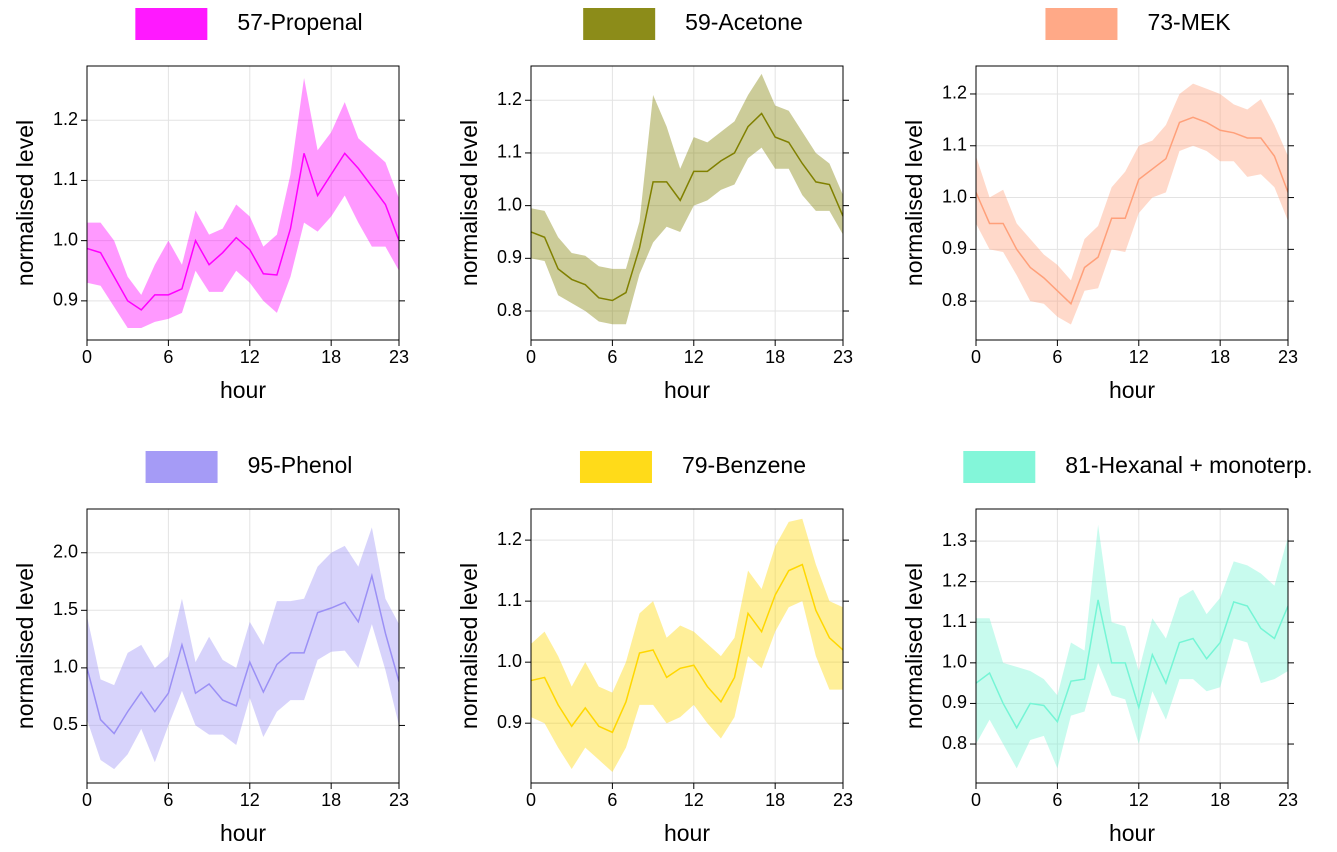 The height and width of the screenshot is (852, 1337). I want to click on legend-item: 79-Benzene, so click(692, 467).